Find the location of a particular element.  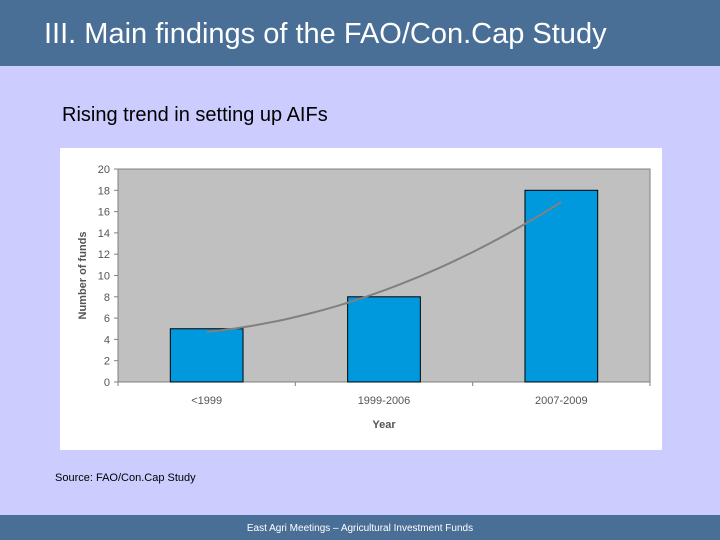

y-tick-label: 2 is located at coordinates (107, 362).